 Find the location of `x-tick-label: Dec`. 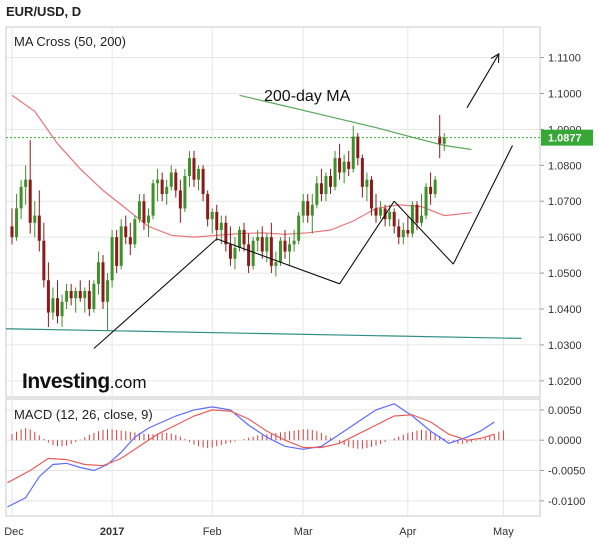

x-tick-label: Dec is located at coordinates (14, 532).